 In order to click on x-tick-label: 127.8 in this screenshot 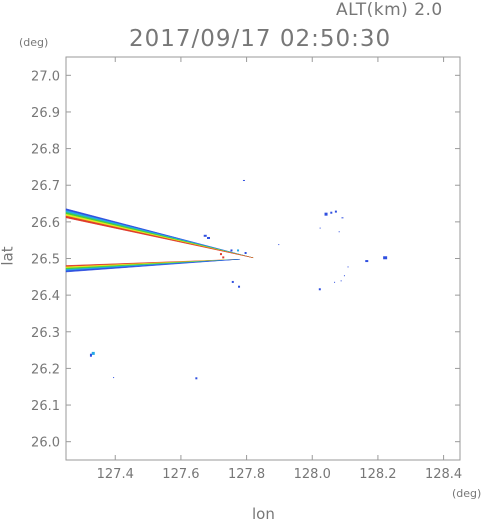, I will do `click(246, 474)`.